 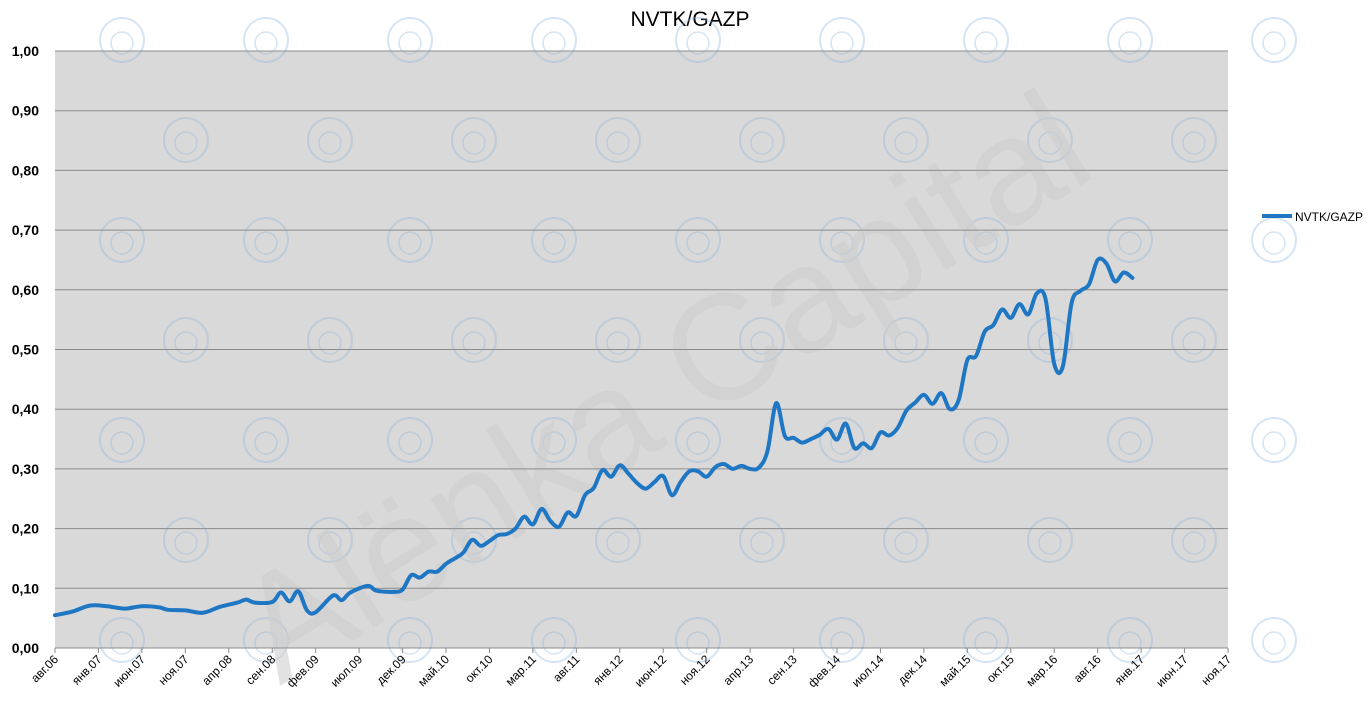 I want to click on x-tick-label: ноя.12, so click(x=695, y=670).